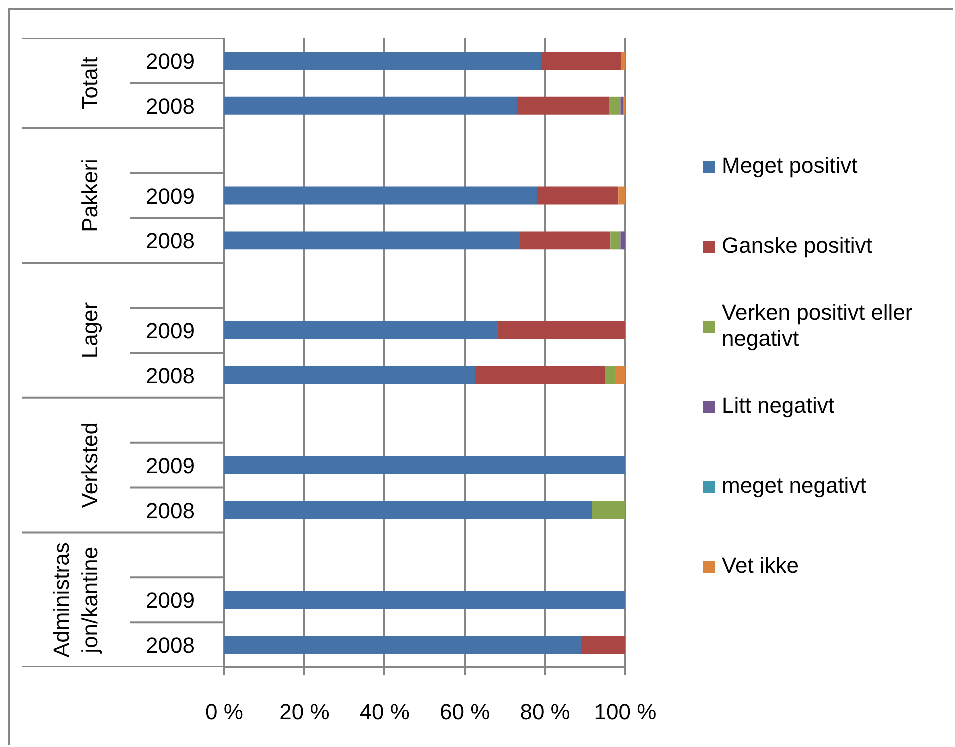  I want to click on text: Verksted, so click(90, 465).